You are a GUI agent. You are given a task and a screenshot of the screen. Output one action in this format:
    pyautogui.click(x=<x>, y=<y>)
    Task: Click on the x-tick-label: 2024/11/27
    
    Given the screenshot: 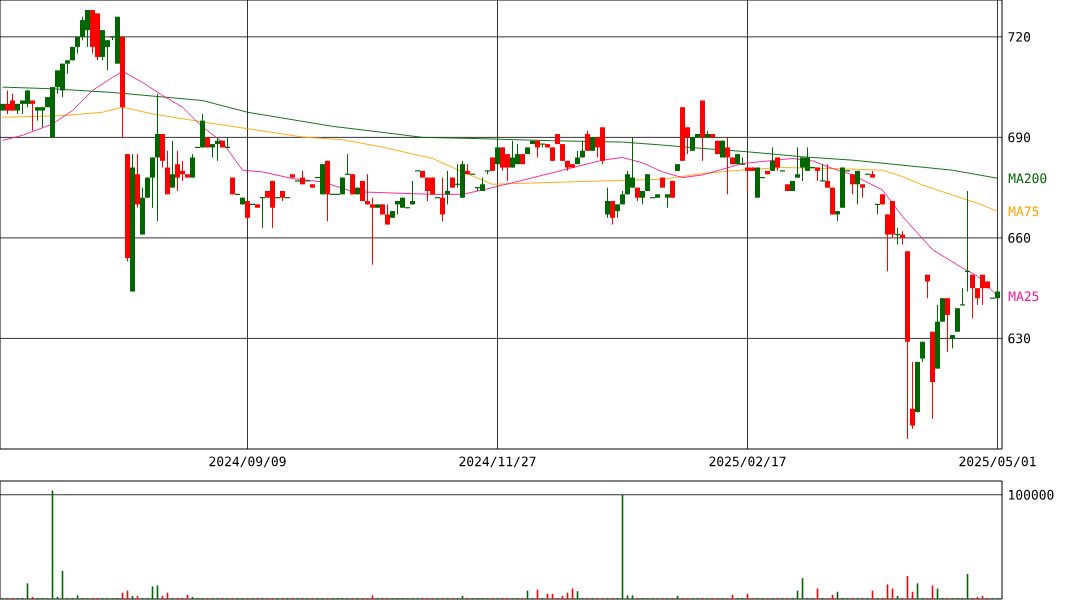 What is the action you would take?
    pyautogui.click(x=497, y=462)
    